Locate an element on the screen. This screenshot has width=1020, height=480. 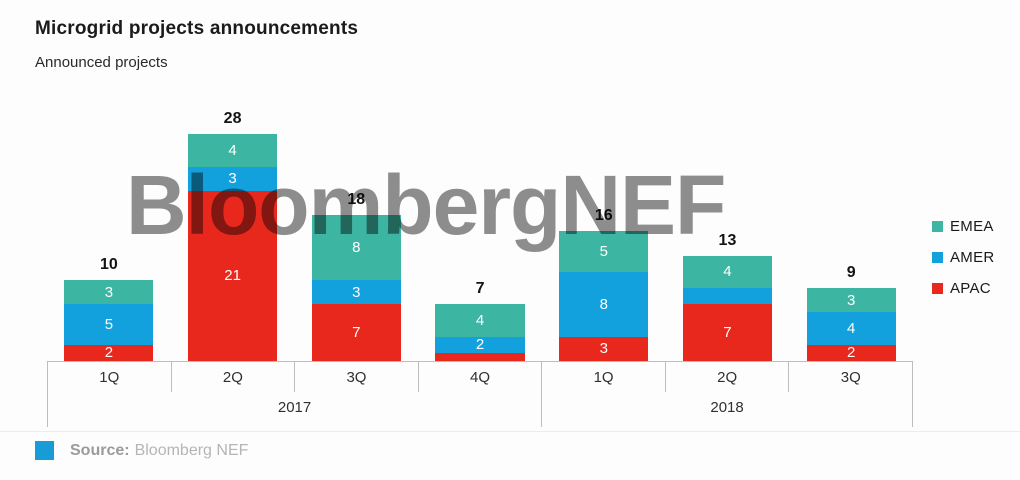
bar-total-label: 28 is located at coordinates (232, 119).